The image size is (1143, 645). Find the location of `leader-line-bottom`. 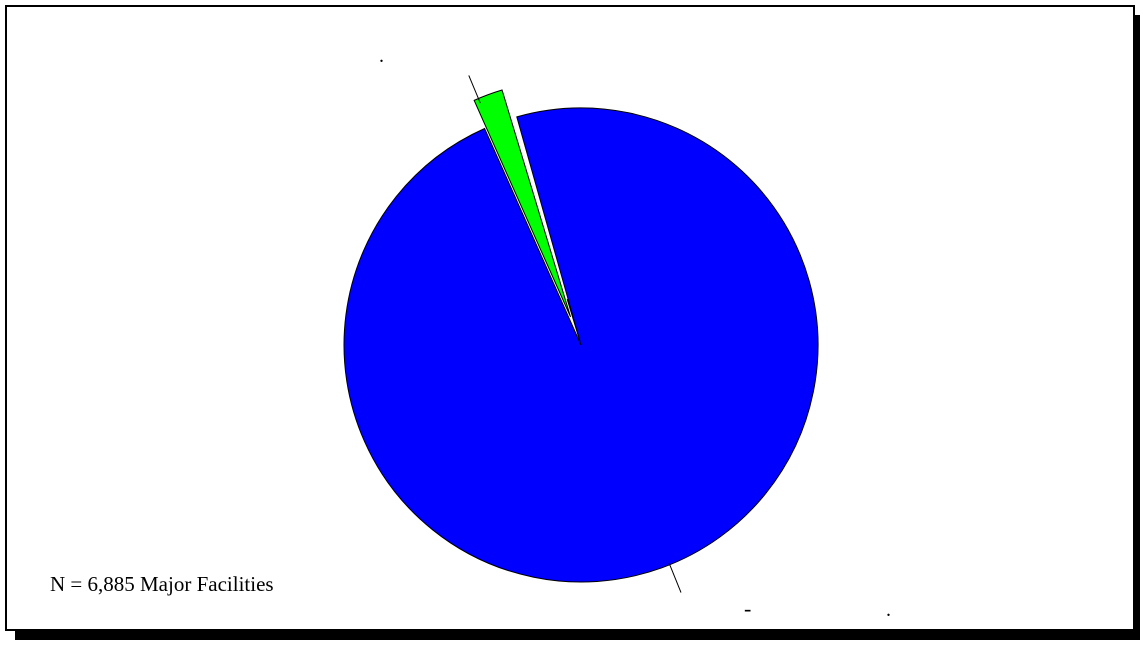

leader-line-bottom is located at coordinates (675, 577).